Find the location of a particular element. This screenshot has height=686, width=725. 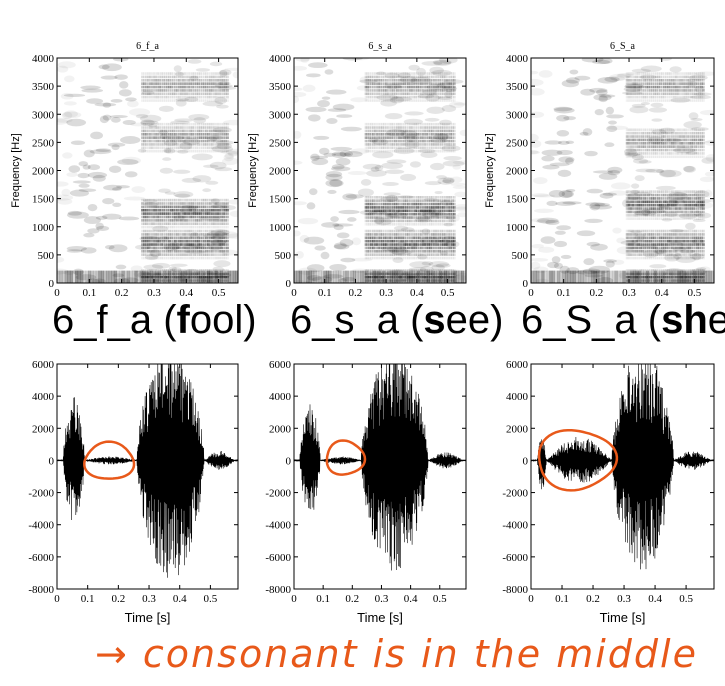

caption-see-prefix: 6_s_a ( is located at coordinates (356, 320).